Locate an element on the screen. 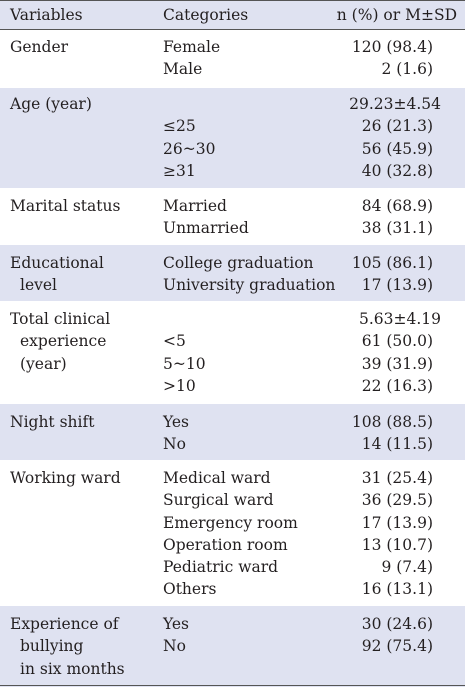  table-row-bullying-variable: Experience of bullying in six months is located at coordinates (67, 646).